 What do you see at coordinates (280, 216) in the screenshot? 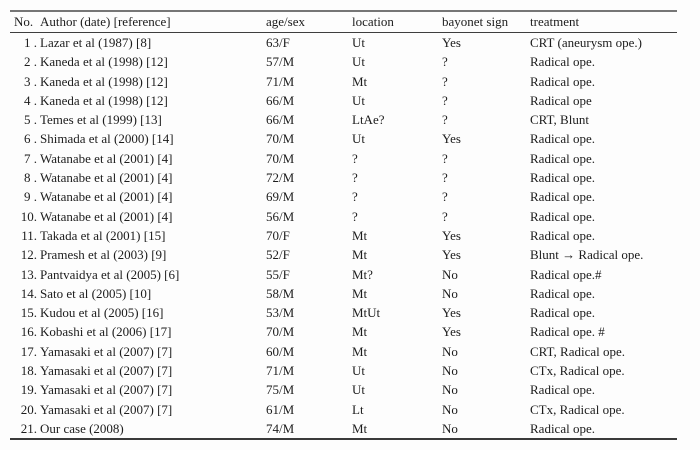
I see `cell-age-sex: 56/M` at bounding box center [280, 216].